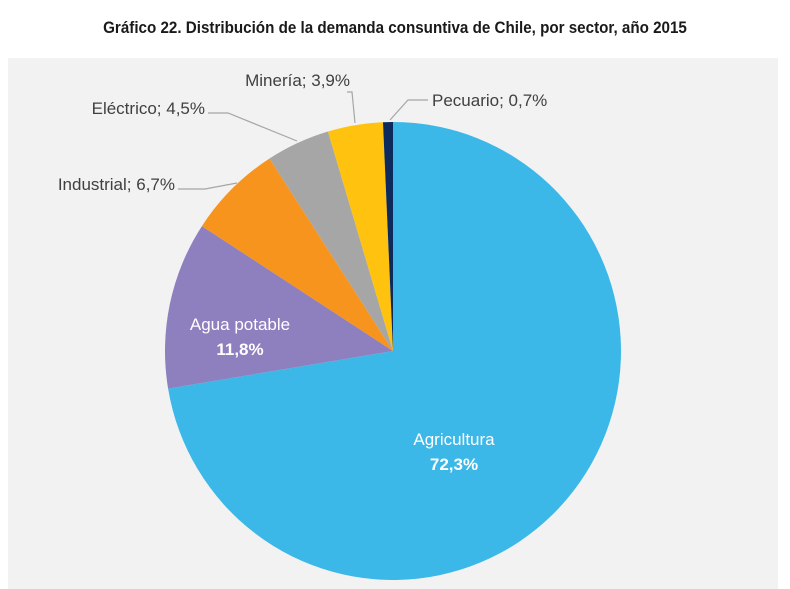  What do you see at coordinates (360, 236) in the screenshot?
I see `pie-slice-mineria` at bounding box center [360, 236].